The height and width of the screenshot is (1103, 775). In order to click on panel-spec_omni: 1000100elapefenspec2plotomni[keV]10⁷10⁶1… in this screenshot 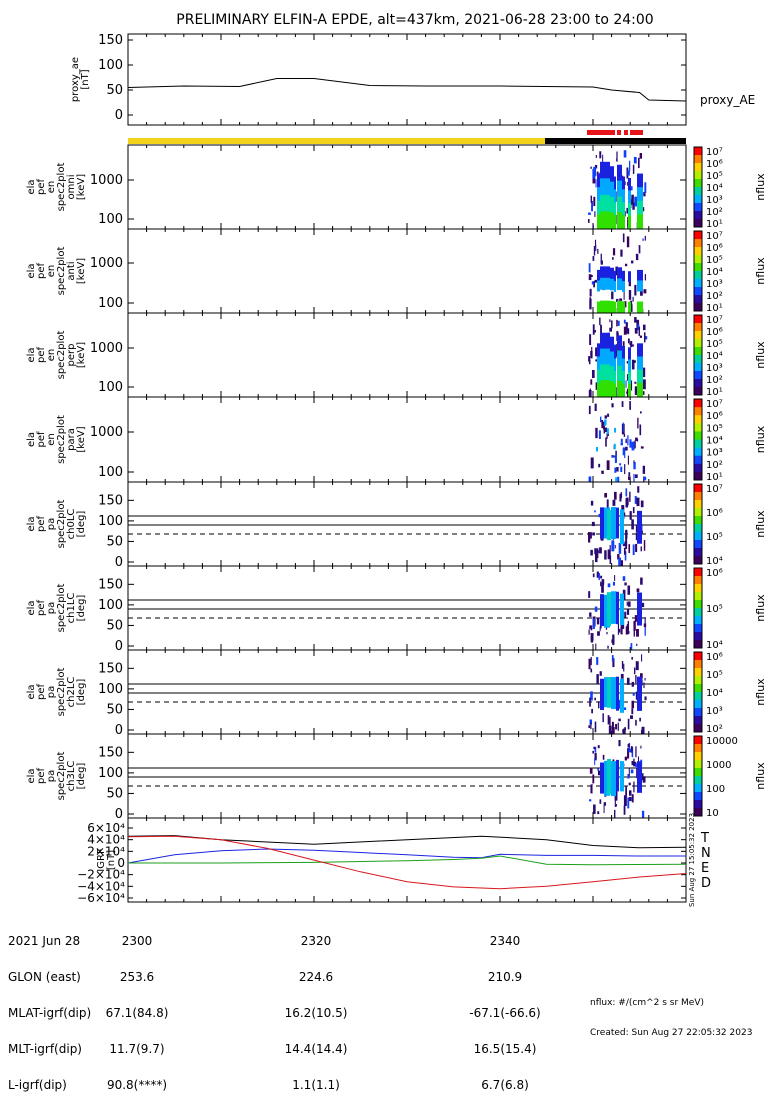, I will do `click(396, 188)`.